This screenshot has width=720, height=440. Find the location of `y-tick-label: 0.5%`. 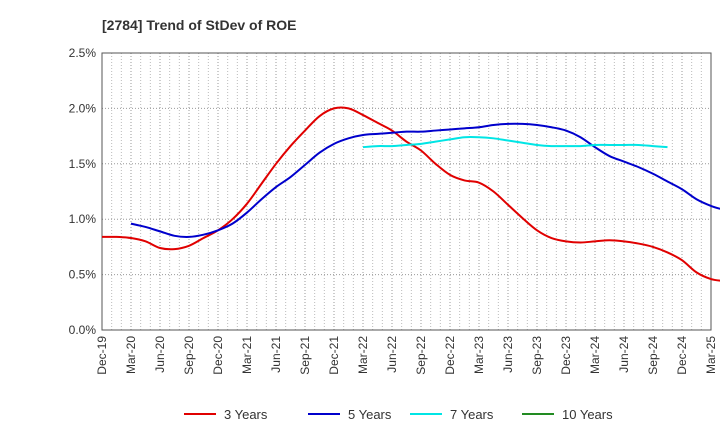

y-tick-label: 0.5% is located at coordinates (83, 275).